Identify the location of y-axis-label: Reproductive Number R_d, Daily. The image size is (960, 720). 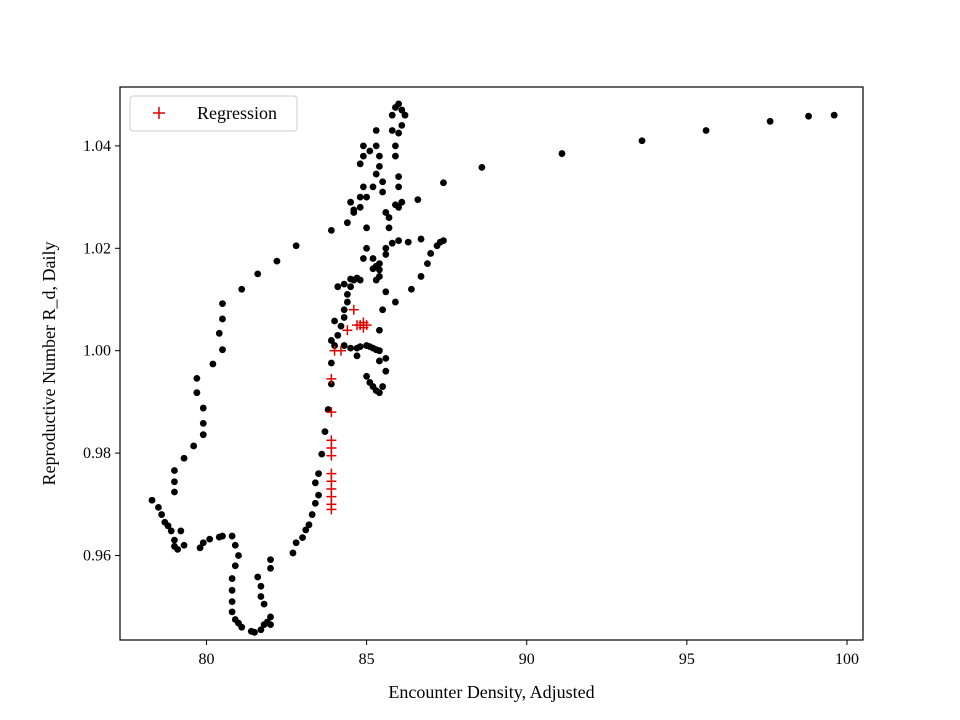
(49, 364).